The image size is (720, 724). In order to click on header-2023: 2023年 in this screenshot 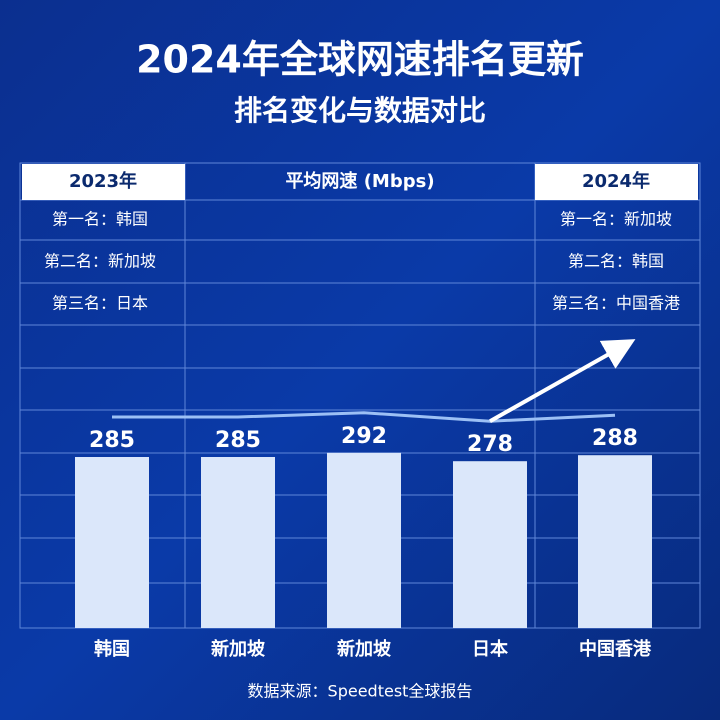, I will do `click(103, 181)`.